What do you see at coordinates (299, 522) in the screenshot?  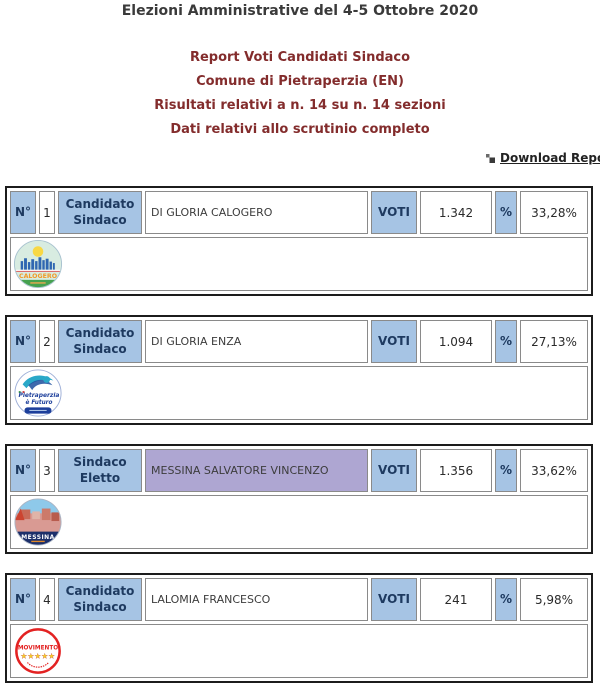 I see `party-logo-cell: MESSINA` at bounding box center [299, 522].